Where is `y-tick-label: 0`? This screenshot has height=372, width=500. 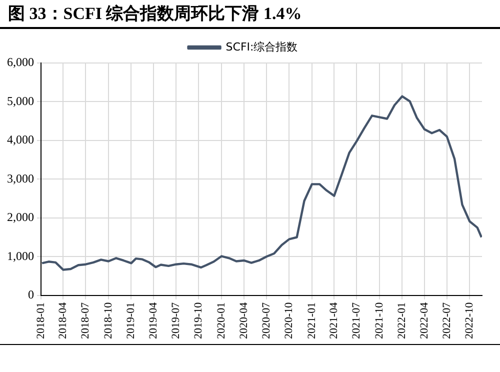
y-tick-label: 0 is located at coordinates (31, 294).